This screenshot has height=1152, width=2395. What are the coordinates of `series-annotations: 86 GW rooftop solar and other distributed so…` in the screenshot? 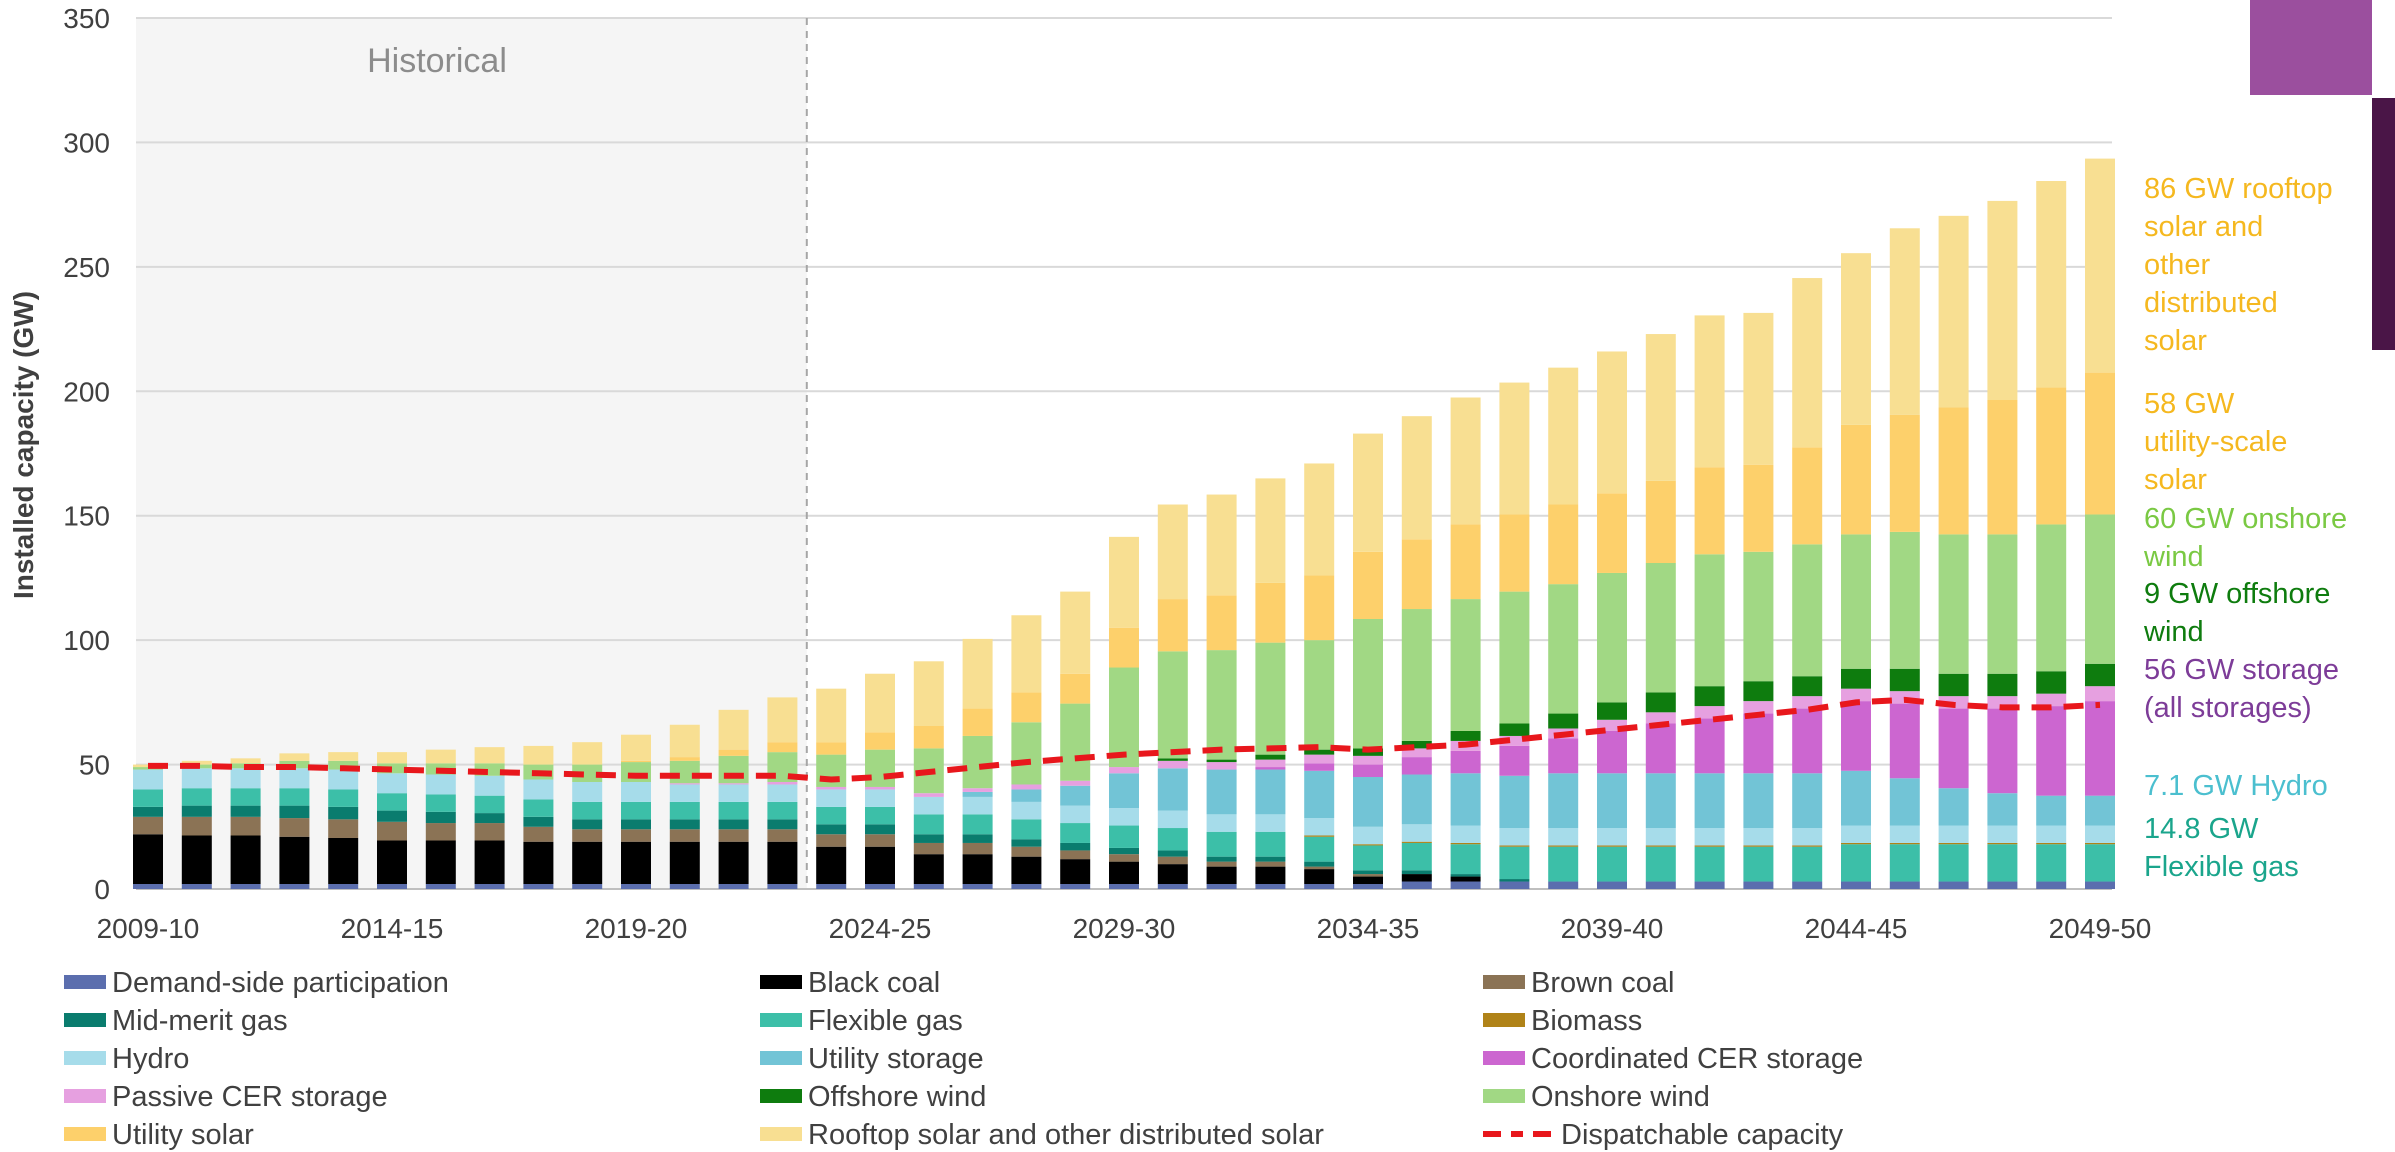 It's located at (2245, 528).